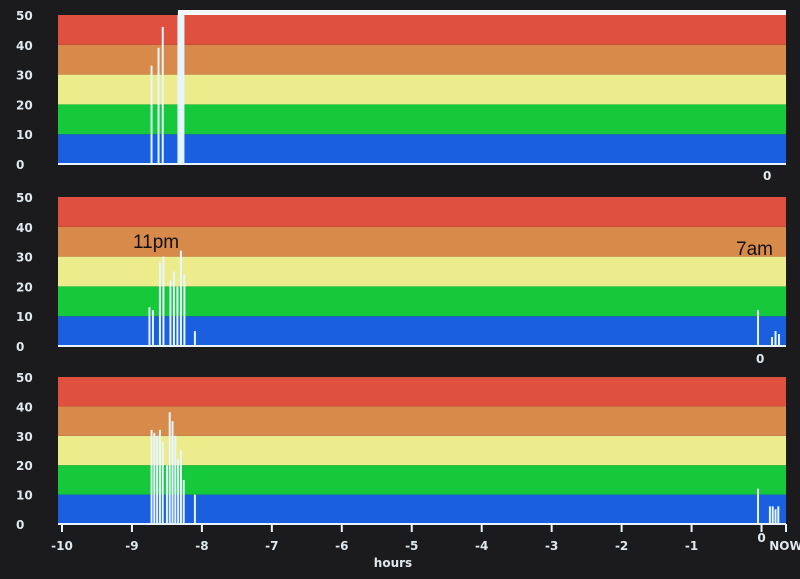 Image resolution: width=800 pixels, height=579 pixels. What do you see at coordinates (156, 242) in the screenshot?
I see `annotation-11pm: 11pm` at bounding box center [156, 242].